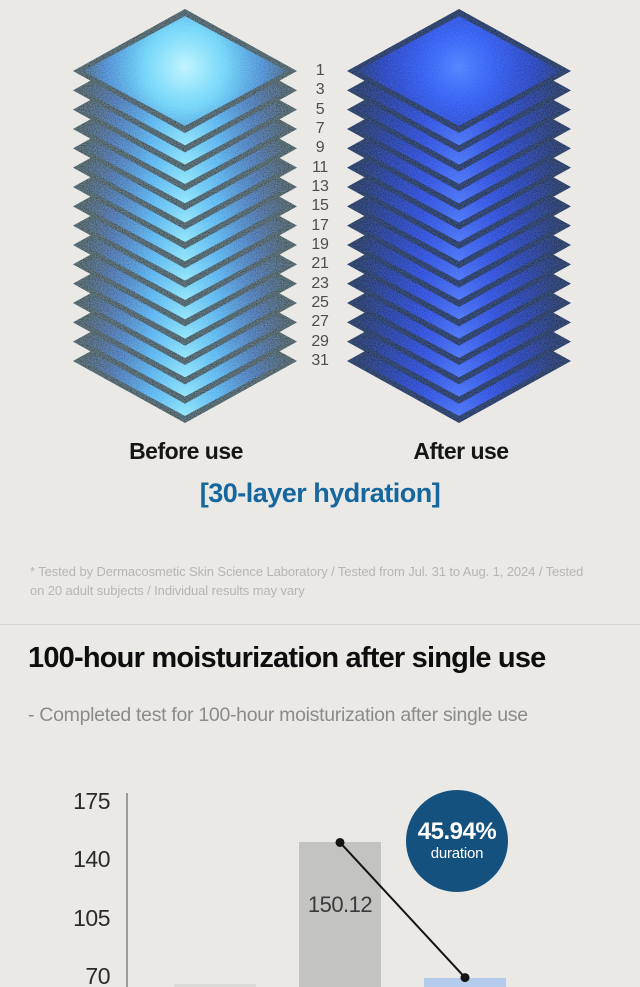 This screenshot has height=987, width=640. Describe the element at coordinates (457, 853) in the screenshot. I see `duration-caption: duration` at that location.